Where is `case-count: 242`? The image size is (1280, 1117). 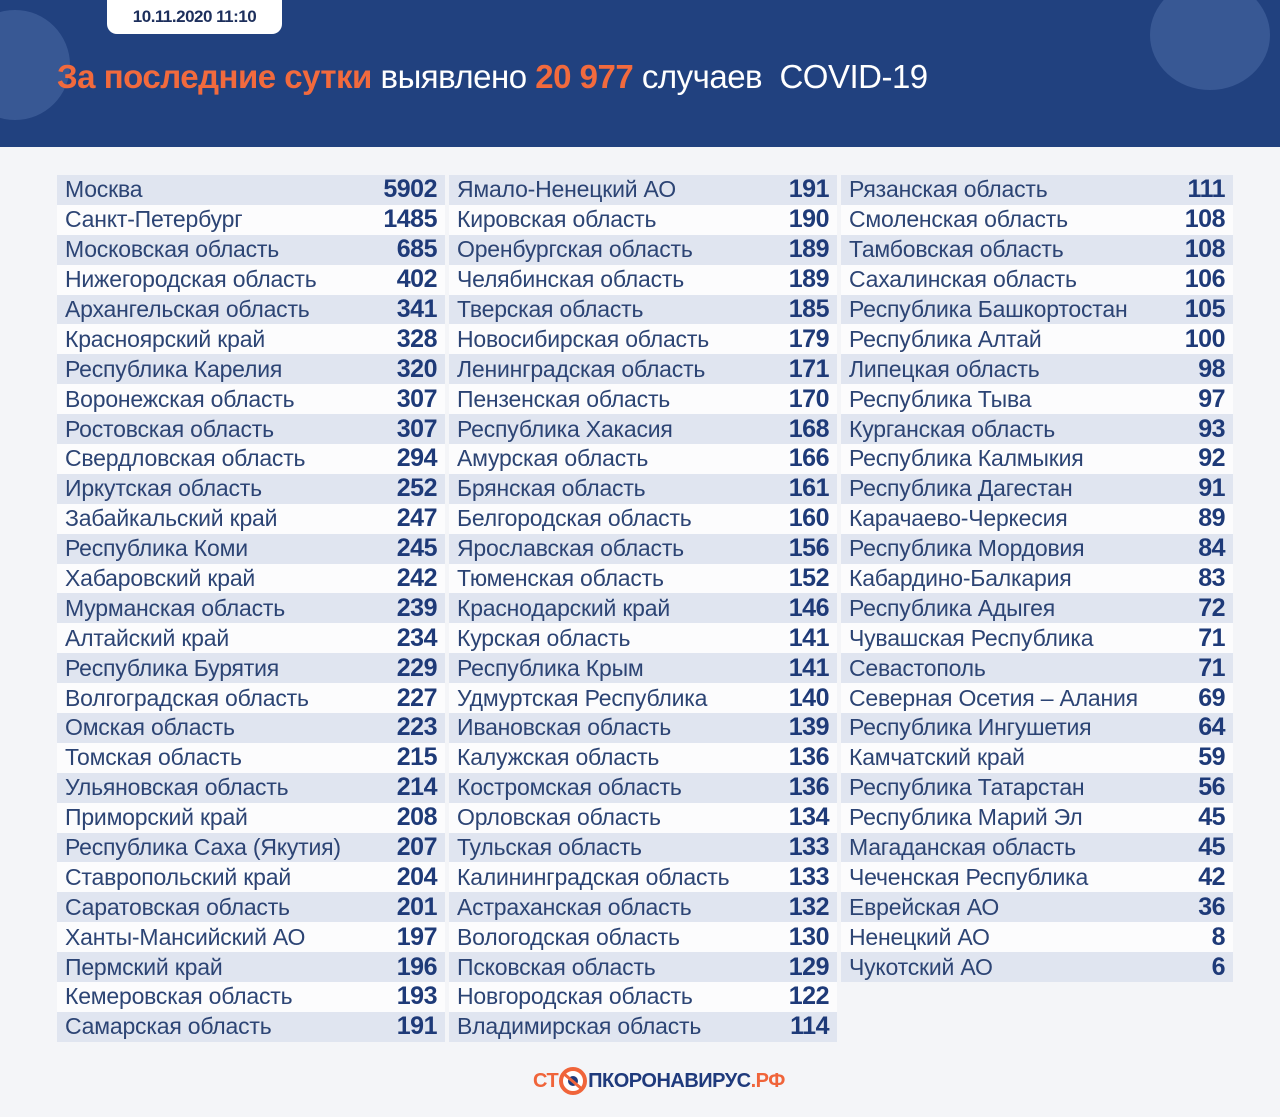
case-count: 242 is located at coordinates (417, 578).